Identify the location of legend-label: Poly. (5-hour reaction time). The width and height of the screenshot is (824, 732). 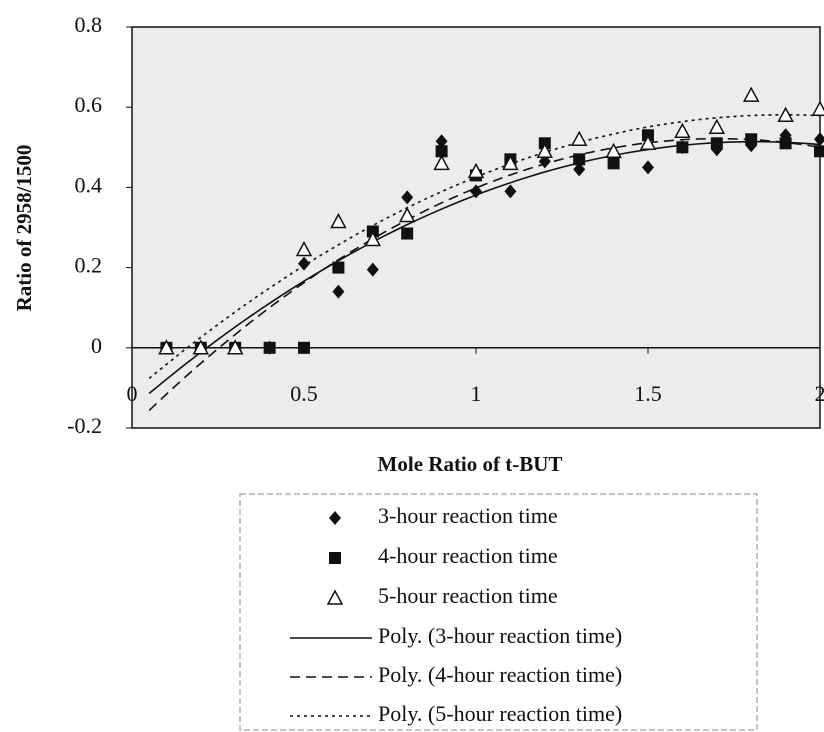
(500, 713).